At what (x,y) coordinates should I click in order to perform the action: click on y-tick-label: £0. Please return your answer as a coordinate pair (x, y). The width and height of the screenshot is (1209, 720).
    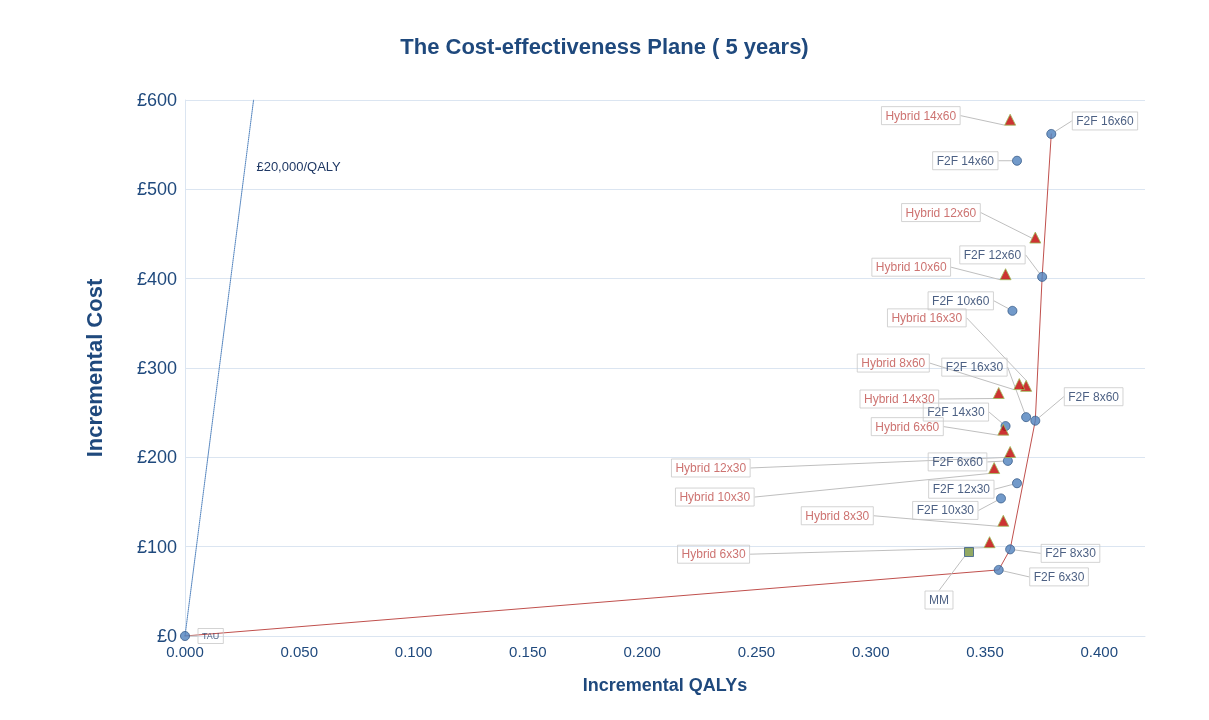
    Looking at the image, I should click on (166, 636).